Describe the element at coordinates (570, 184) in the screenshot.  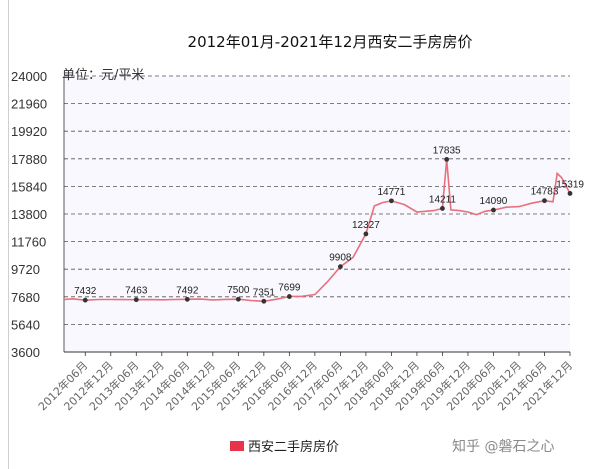
I see `data-label: 15319` at that location.